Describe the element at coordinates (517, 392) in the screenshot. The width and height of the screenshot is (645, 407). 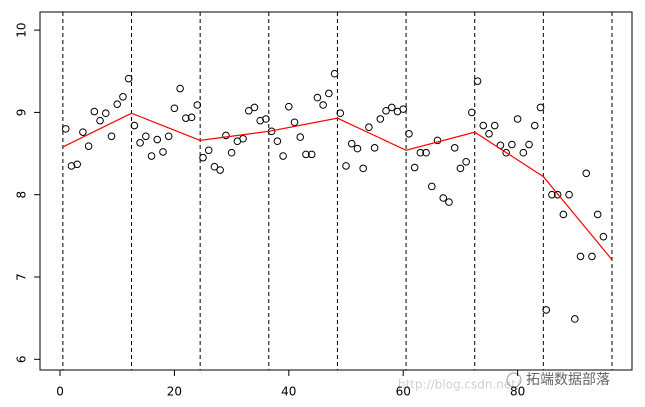
I see `x-tick-label: 80` at that location.